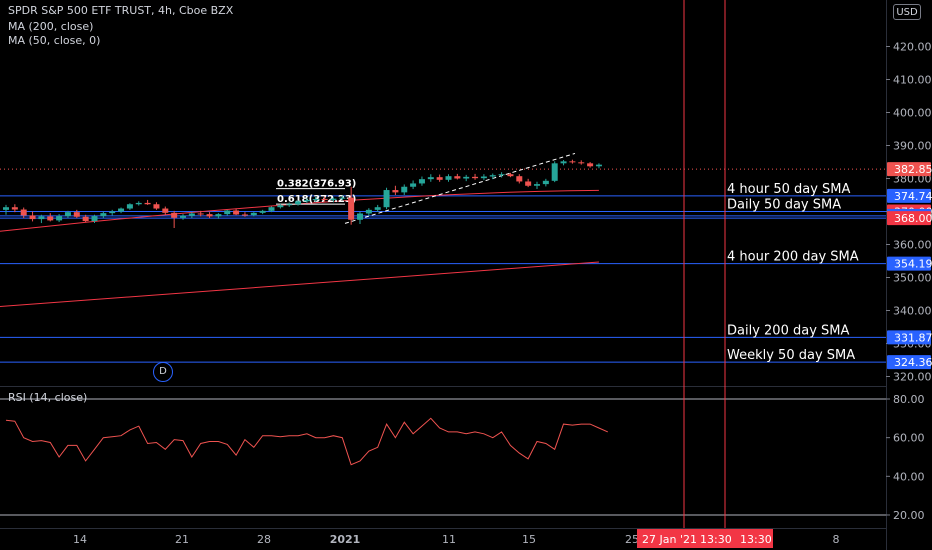  What do you see at coordinates (80, 539) in the screenshot?
I see `time-tick-label: 14` at bounding box center [80, 539].